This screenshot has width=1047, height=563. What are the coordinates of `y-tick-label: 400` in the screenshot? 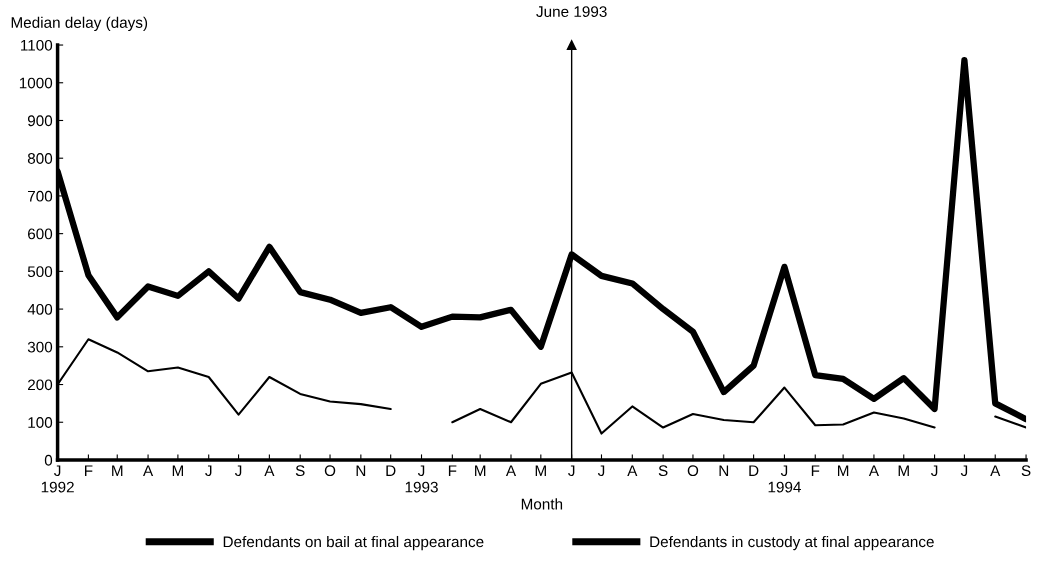 It's located at (40, 309).